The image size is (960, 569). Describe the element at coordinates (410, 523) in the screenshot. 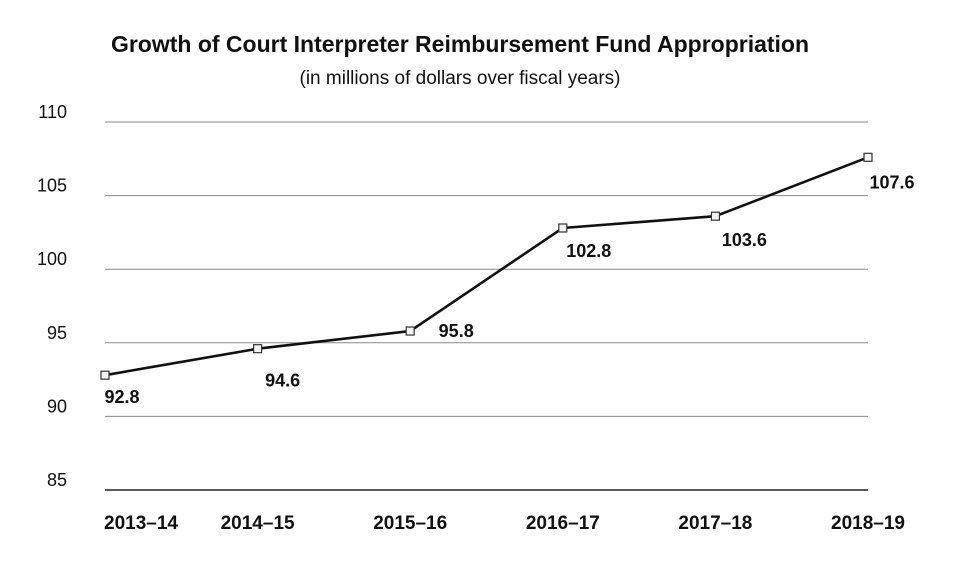

I see `x-tick-label: 2015–16` at that location.